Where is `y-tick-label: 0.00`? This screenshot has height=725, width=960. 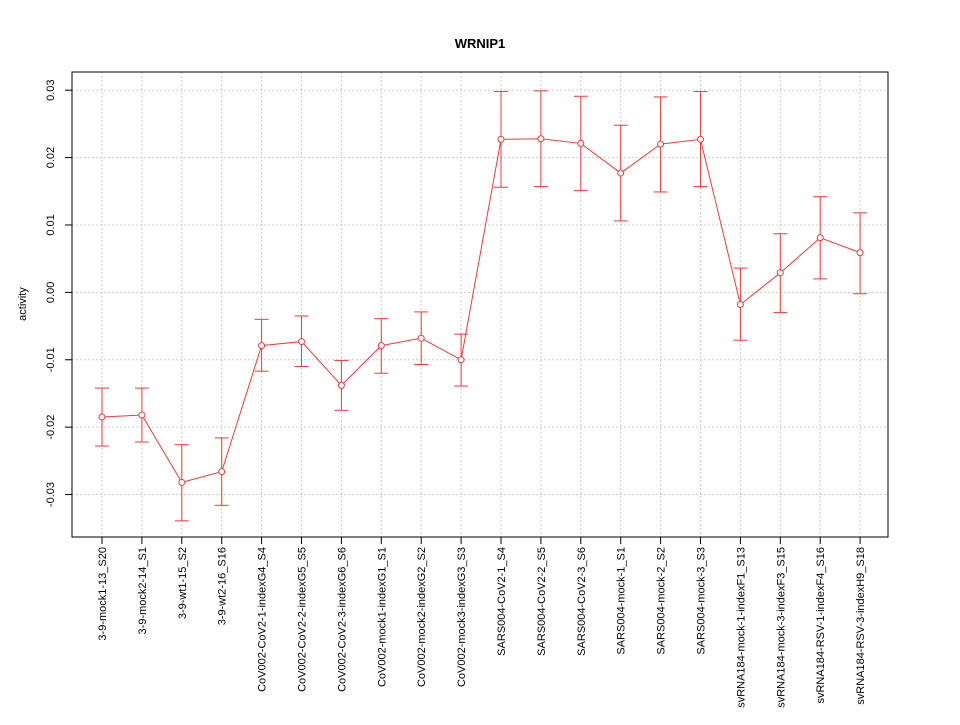
y-tick-label: 0.00 is located at coordinates (51, 292).